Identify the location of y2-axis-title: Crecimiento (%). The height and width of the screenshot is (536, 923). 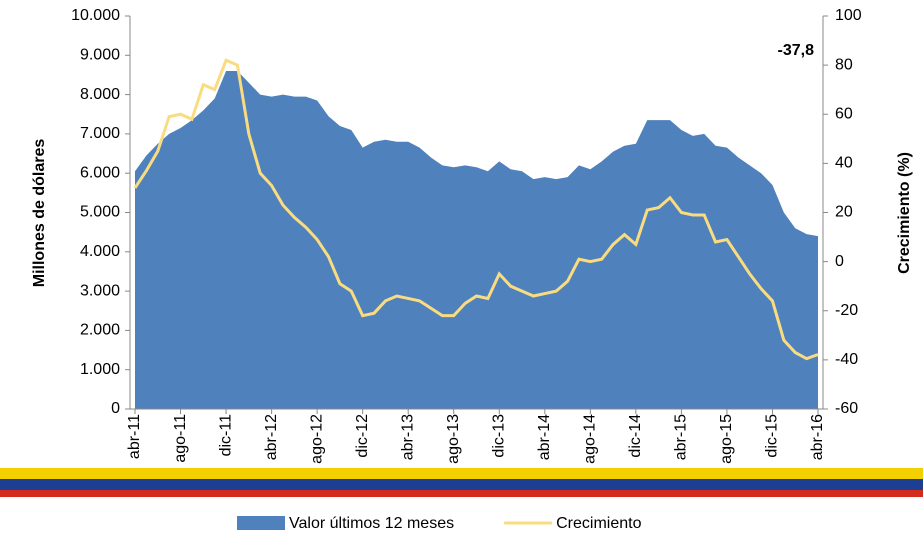
(904, 213).